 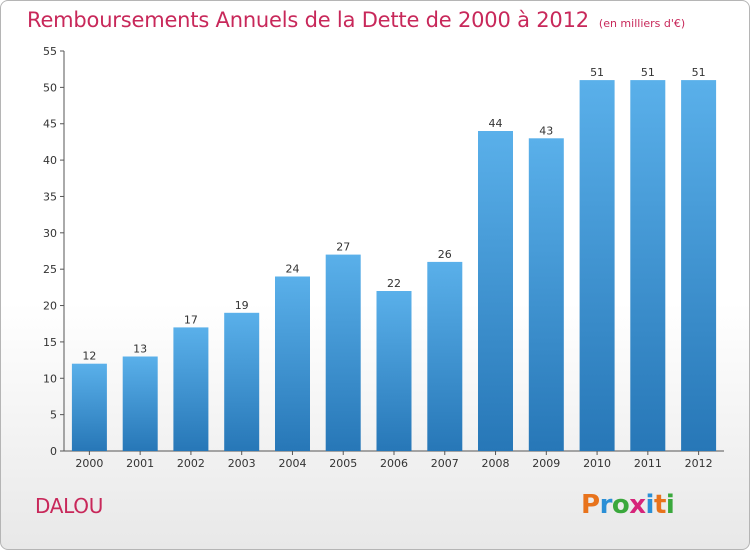 I want to click on x-tick-label: 2003, so click(x=242, y=463).